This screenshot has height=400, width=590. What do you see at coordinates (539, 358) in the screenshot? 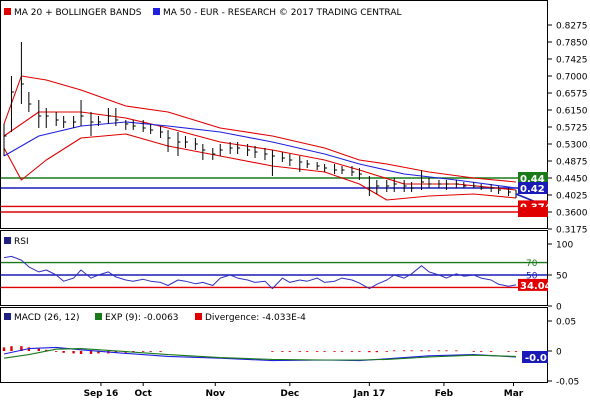
I see `macd-value-tag-label: -0.01` at bounding box center [539, 358].